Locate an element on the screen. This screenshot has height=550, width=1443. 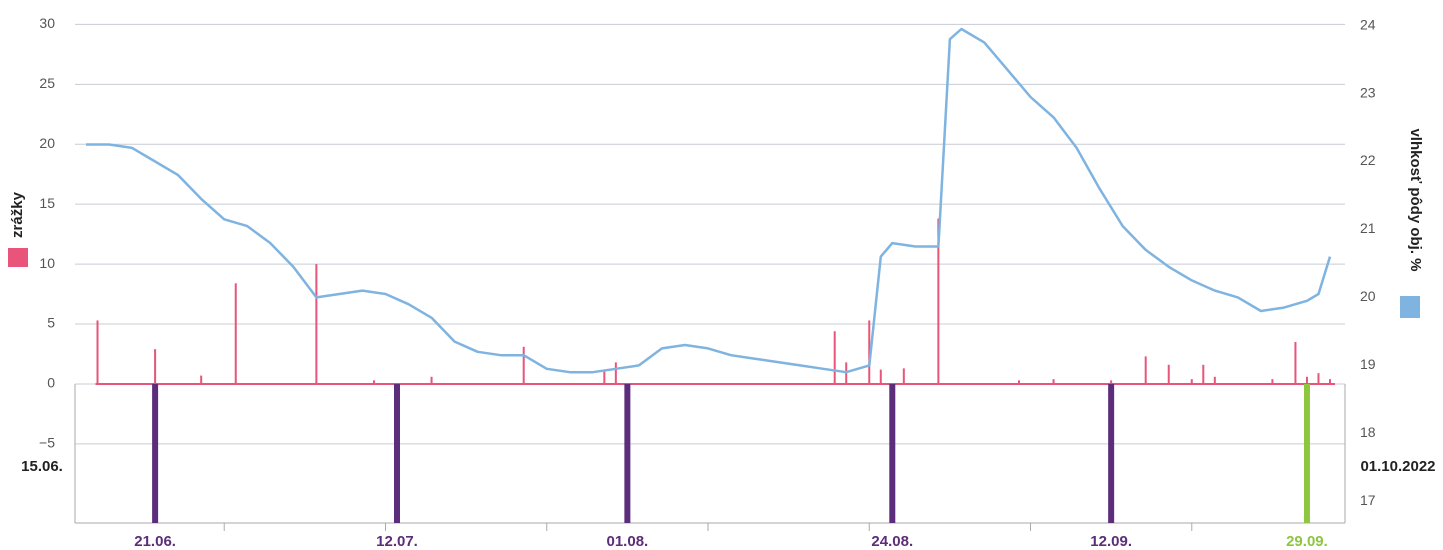
y-axis-label: zrážky is located at coordinates (17, 214).